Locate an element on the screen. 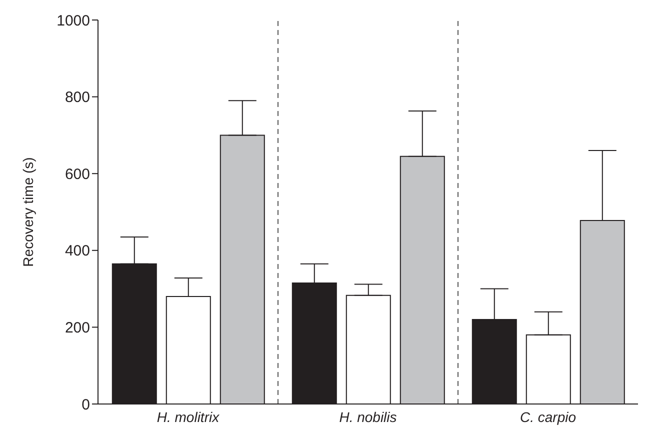 The width and height of the screenshot is (646, 439). y-tick-label: 800 is located at coordinates (77, 97).